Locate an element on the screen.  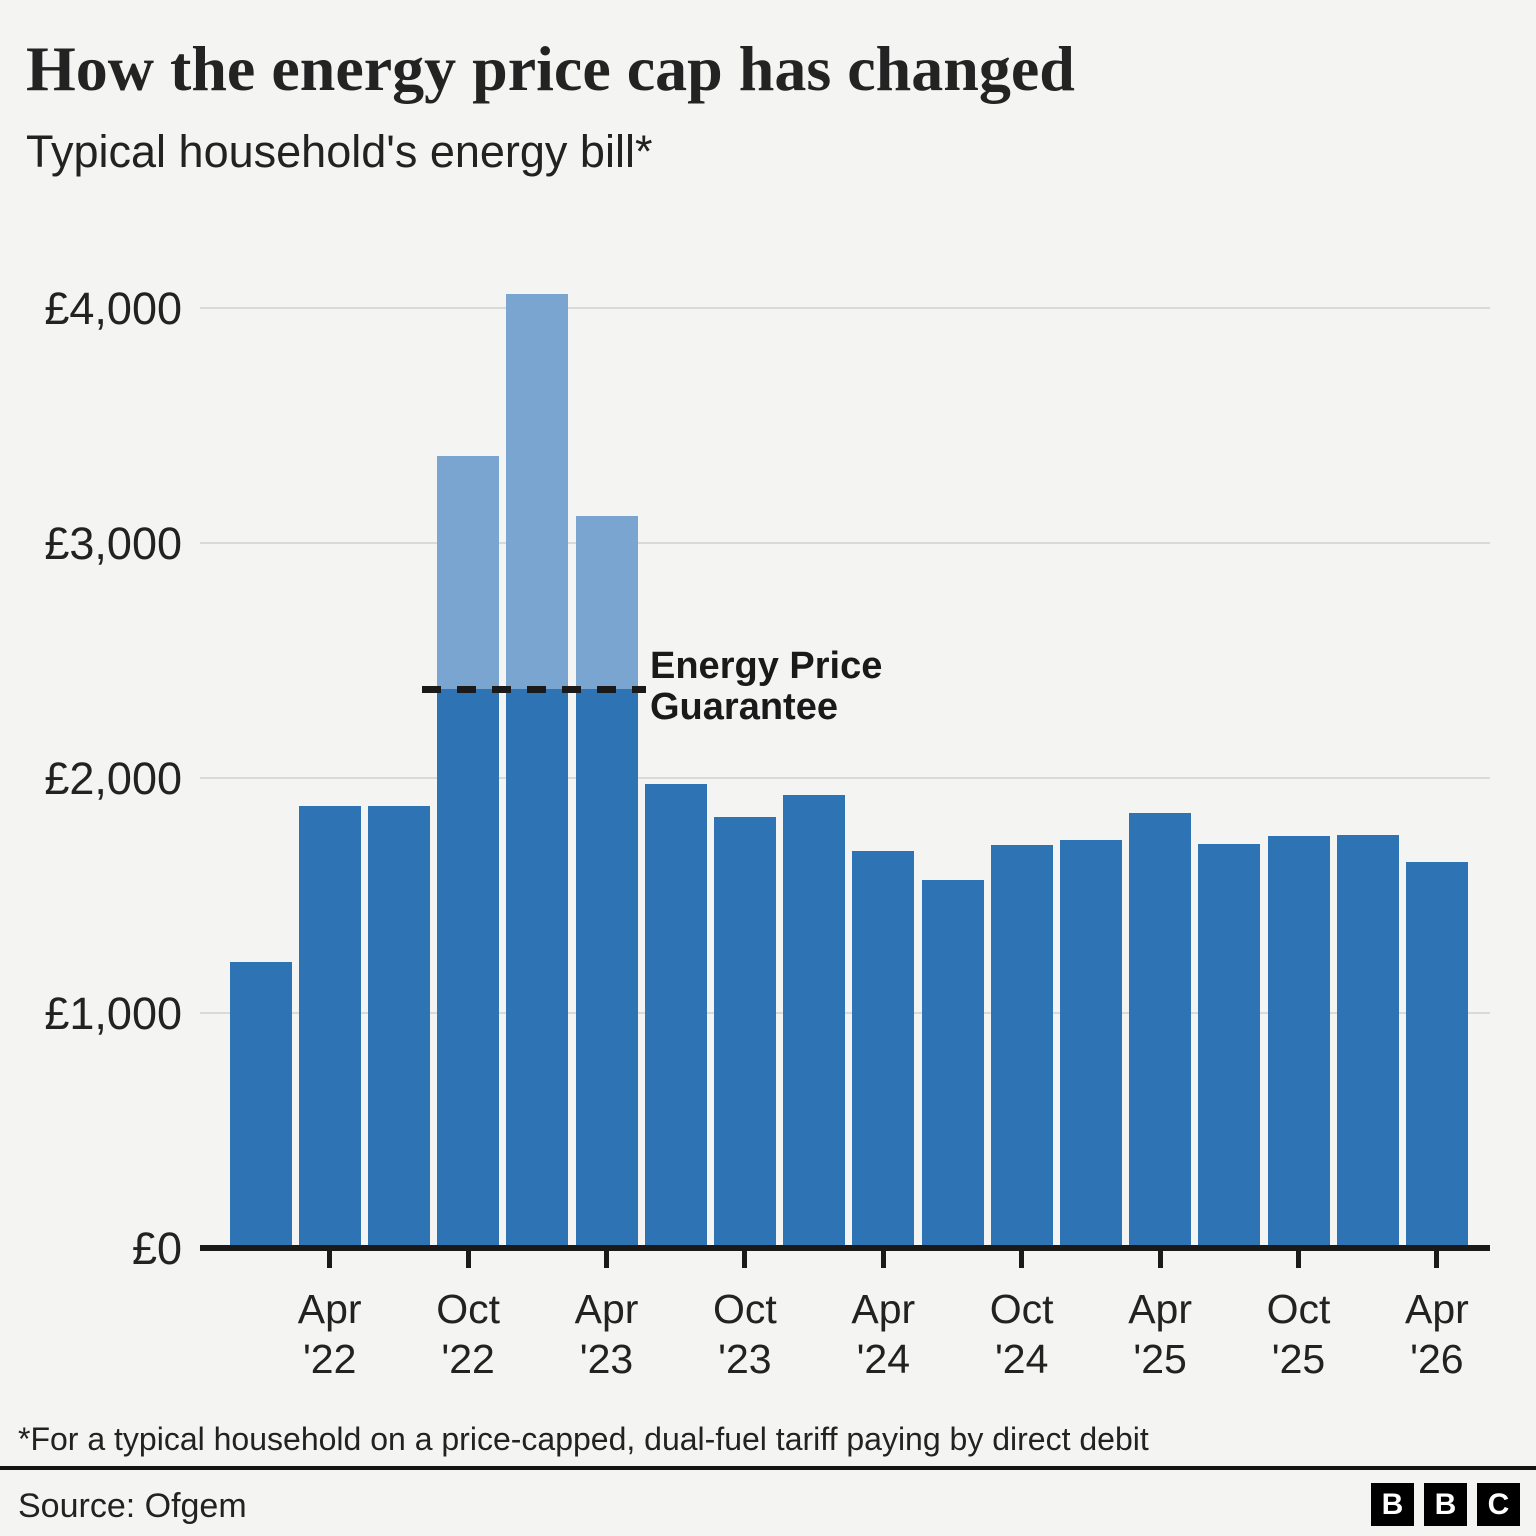
x-axis-label-Oct-'24: Oct '24 is located at coordinates (1021, 1334).